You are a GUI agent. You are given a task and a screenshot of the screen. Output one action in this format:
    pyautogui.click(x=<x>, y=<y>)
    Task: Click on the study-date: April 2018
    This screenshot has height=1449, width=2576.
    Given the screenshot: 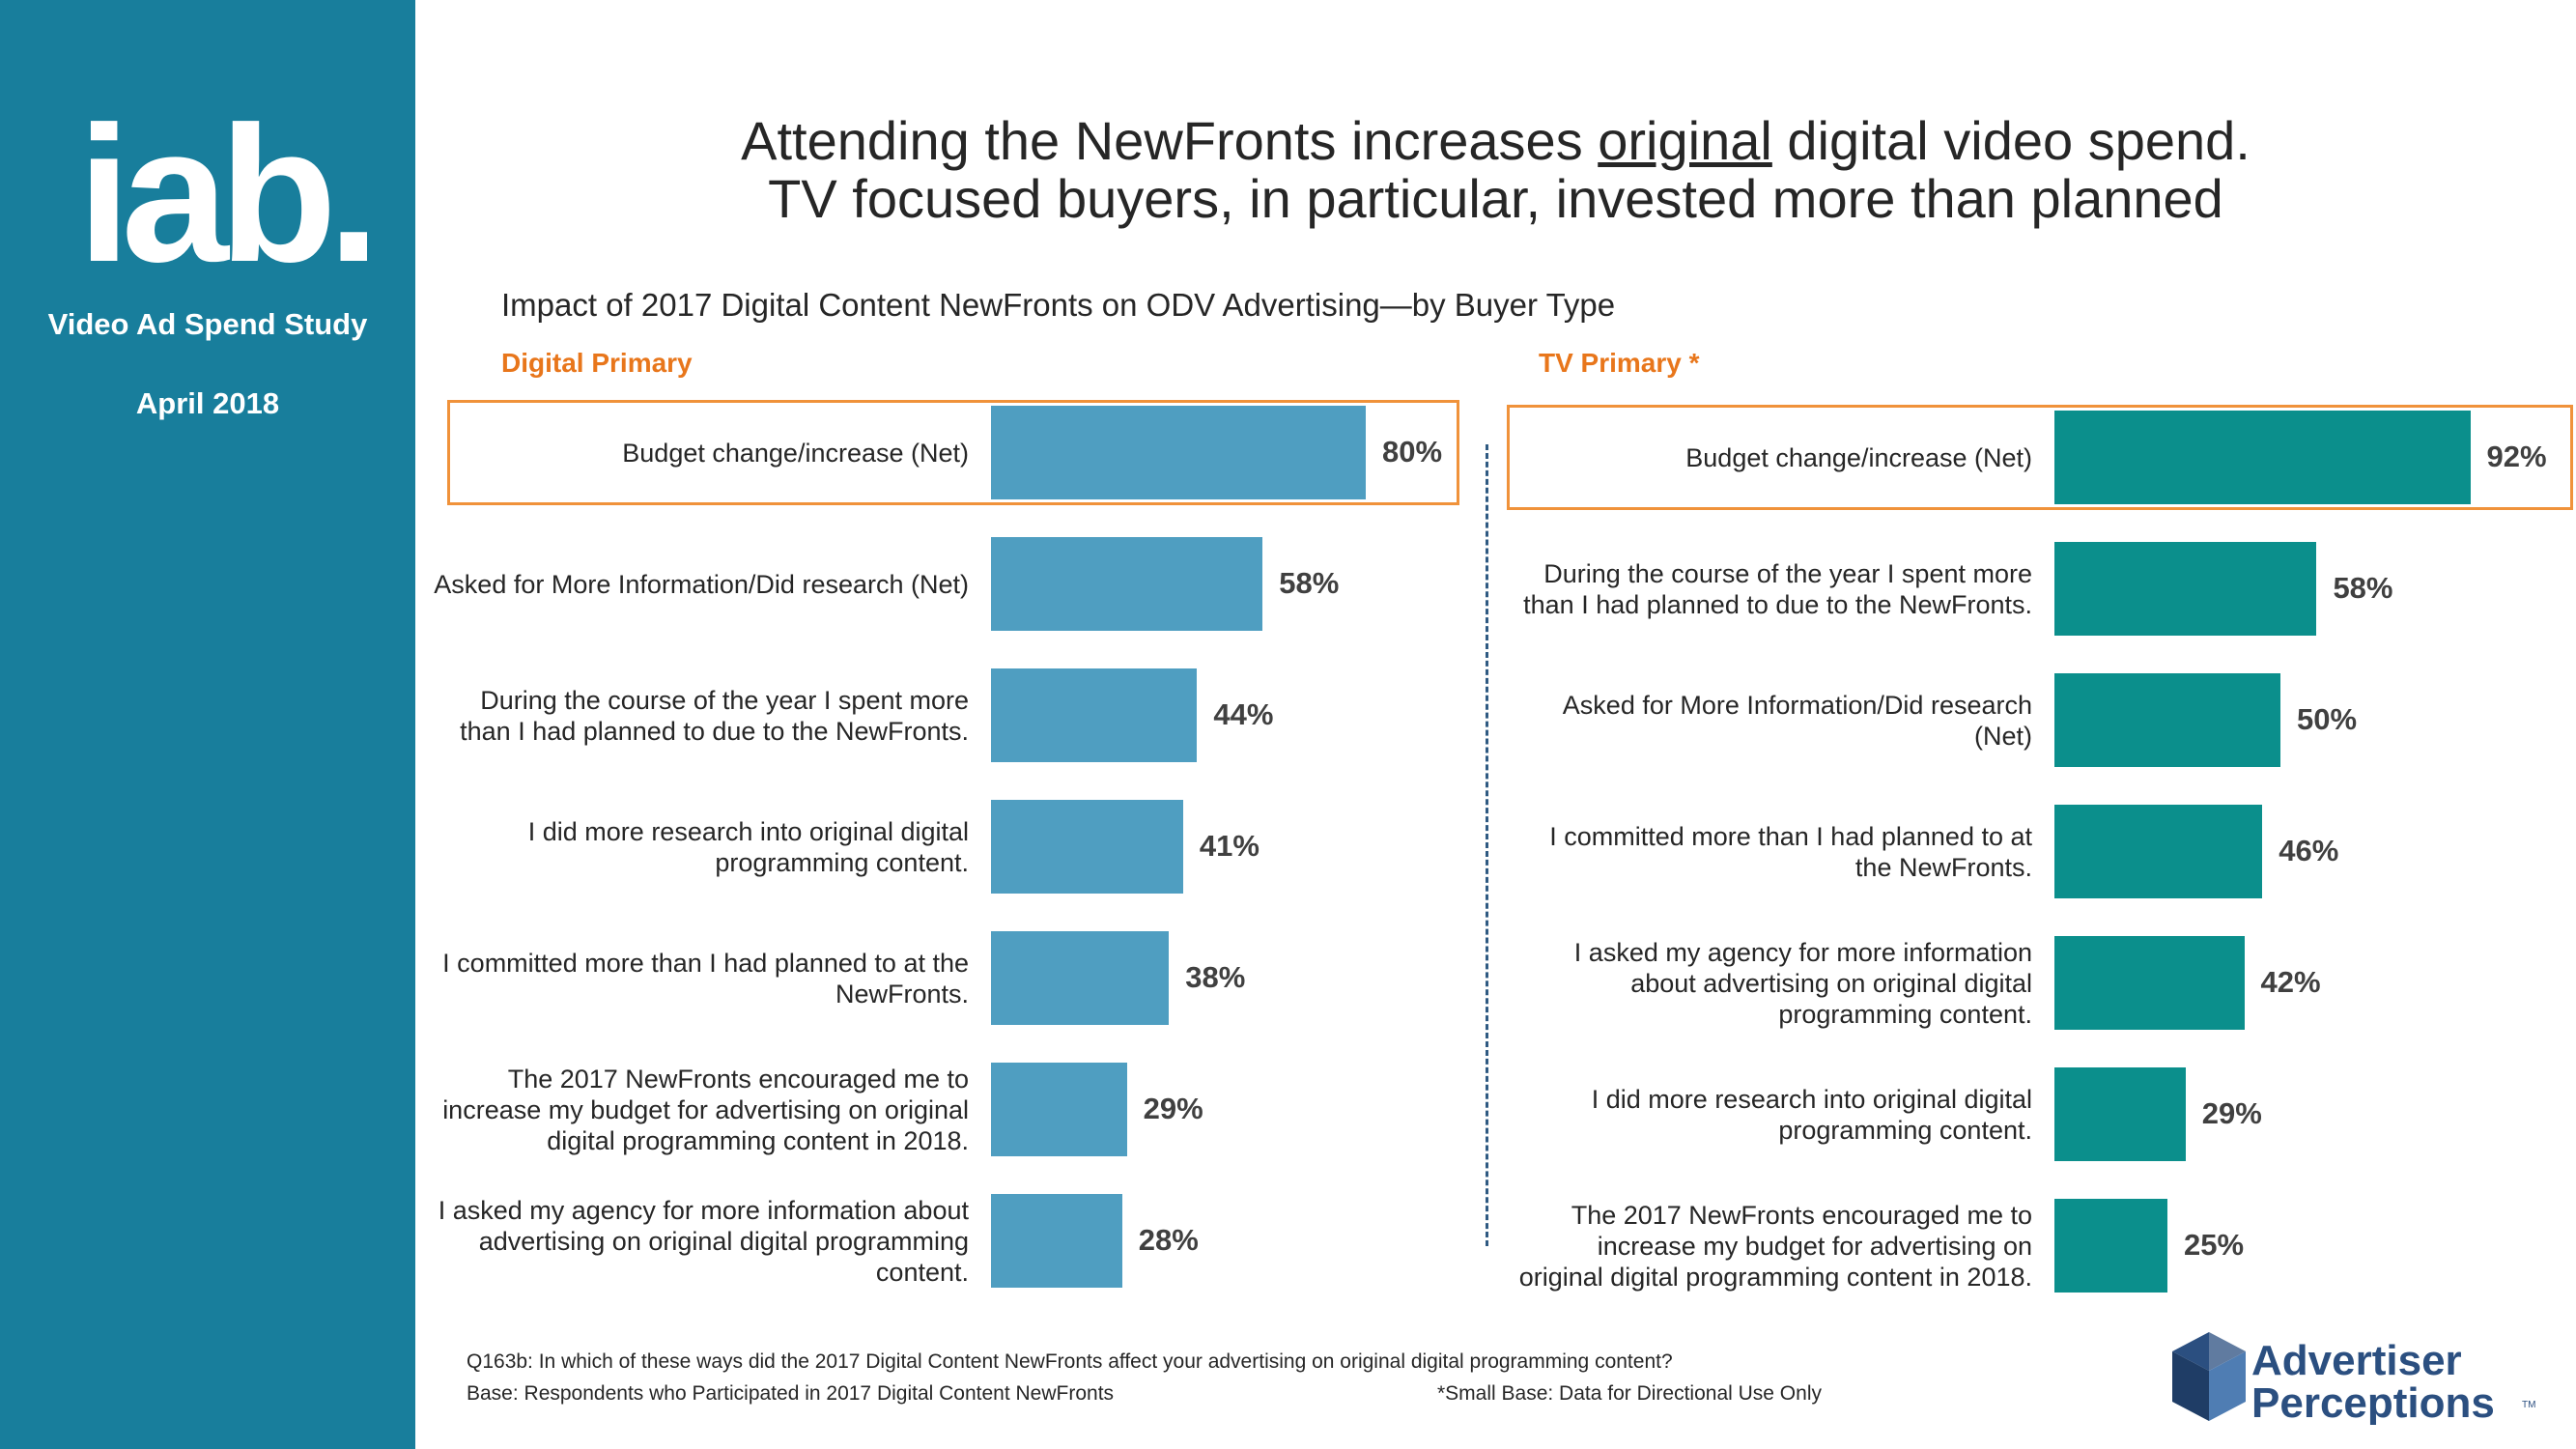 What is the action you would take?
    pyautogui.click(x=207, y=403)
    